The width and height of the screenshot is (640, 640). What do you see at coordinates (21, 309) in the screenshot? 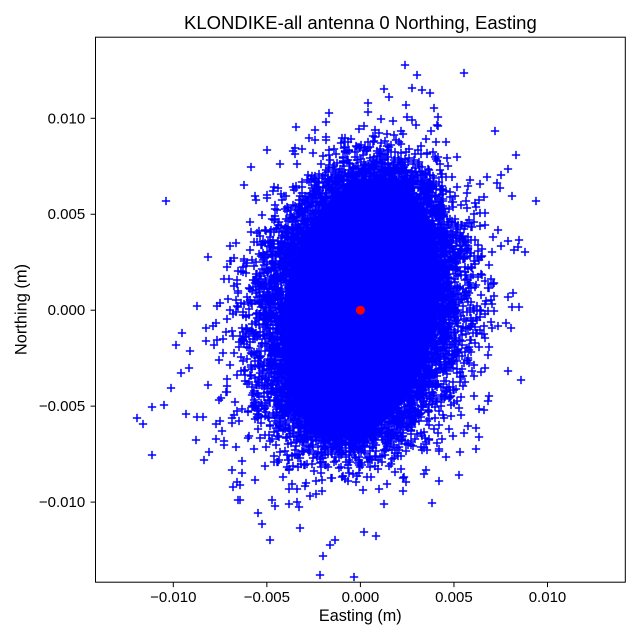
I see `svg-text: Northing (m)` at bounding box center [21, 309].